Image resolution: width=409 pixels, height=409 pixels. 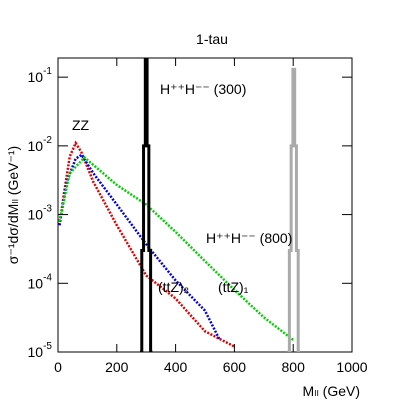 I want to click on x-tick-label: 200, so click(x=117, y=367).